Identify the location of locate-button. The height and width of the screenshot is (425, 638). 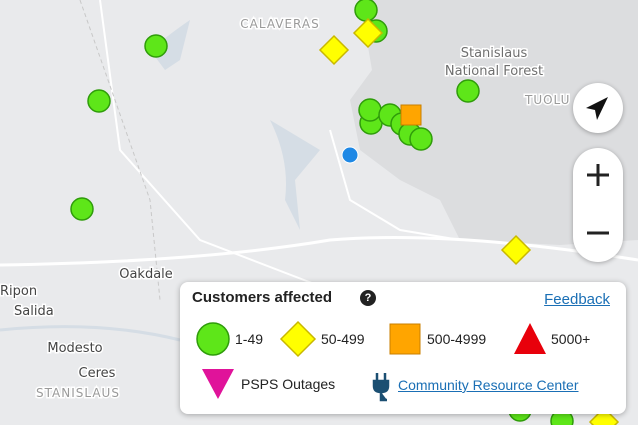
(598, 108).